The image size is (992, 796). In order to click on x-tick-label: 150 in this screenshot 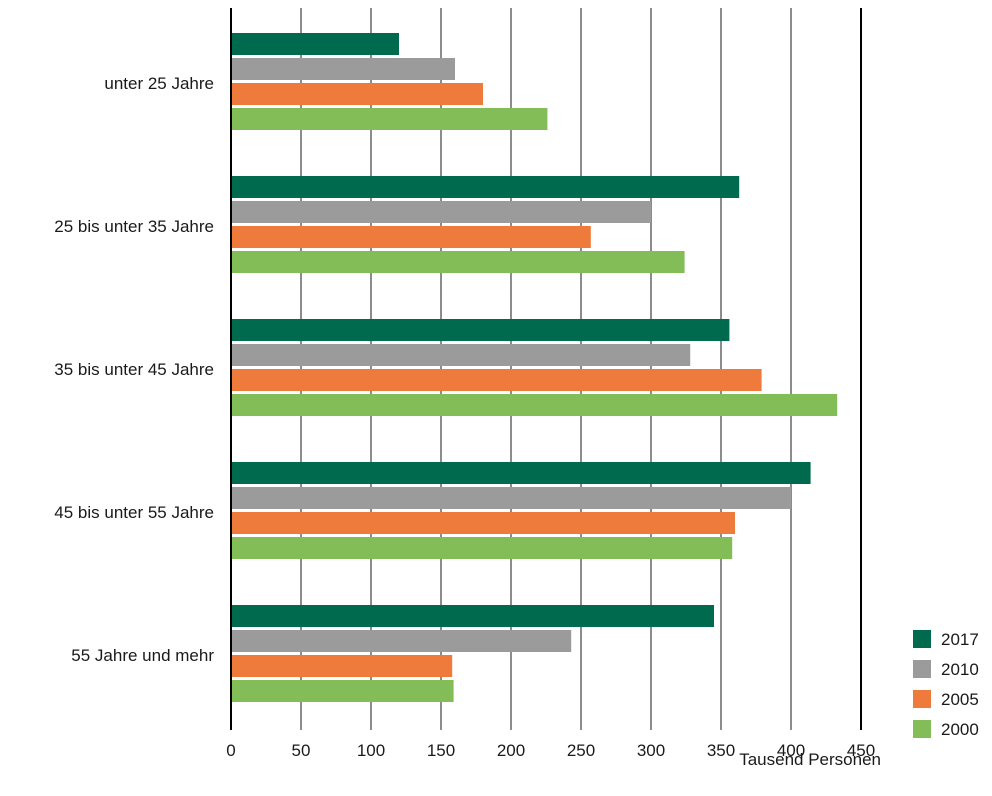, I will do `click(441, 750)`.